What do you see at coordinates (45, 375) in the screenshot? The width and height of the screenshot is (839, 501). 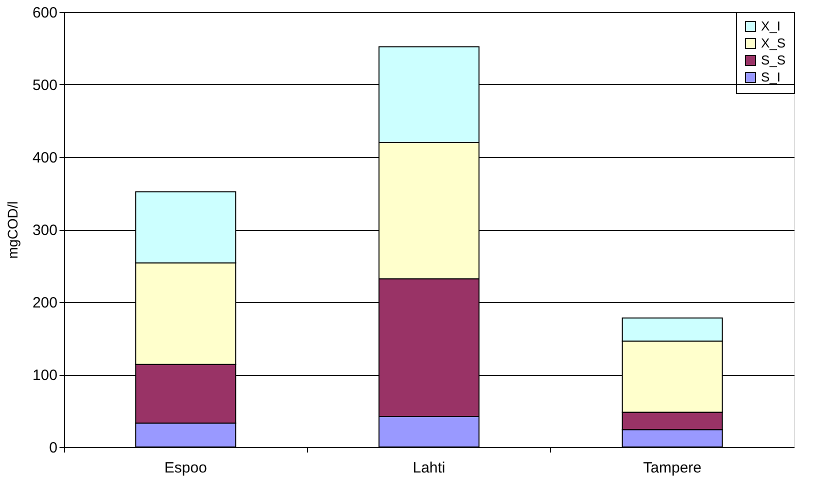 I see `y-tick-label: 100` at bounding box center [45, 375].